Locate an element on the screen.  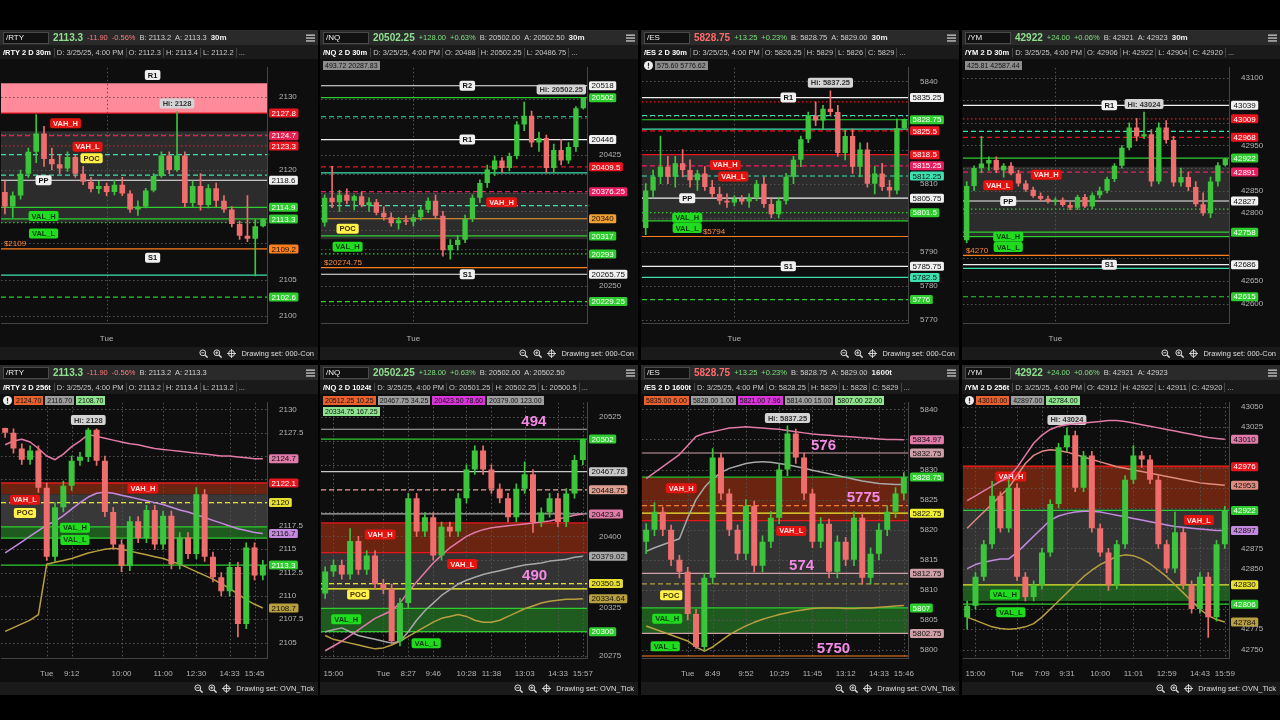
x-tick-label: 15:00 is located at coordinates (334, 674).